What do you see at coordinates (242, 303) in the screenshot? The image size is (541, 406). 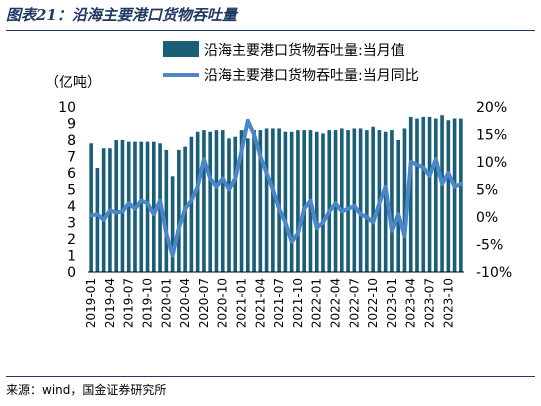 I see `x-tick-label: 2021-01` at bounding box center [242, 303].